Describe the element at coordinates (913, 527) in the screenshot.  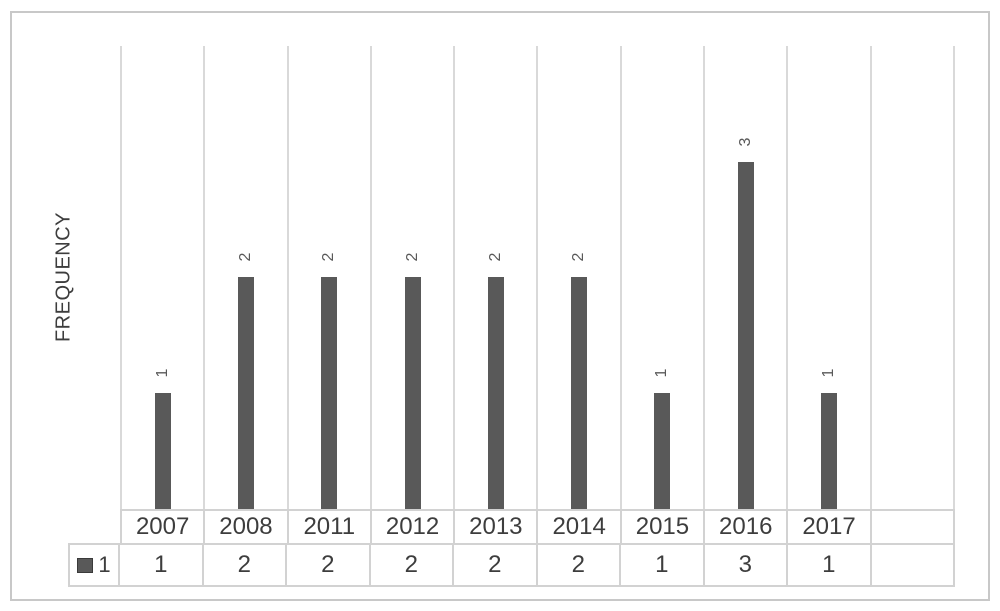
I see `x-axis-label-empty` at that location.